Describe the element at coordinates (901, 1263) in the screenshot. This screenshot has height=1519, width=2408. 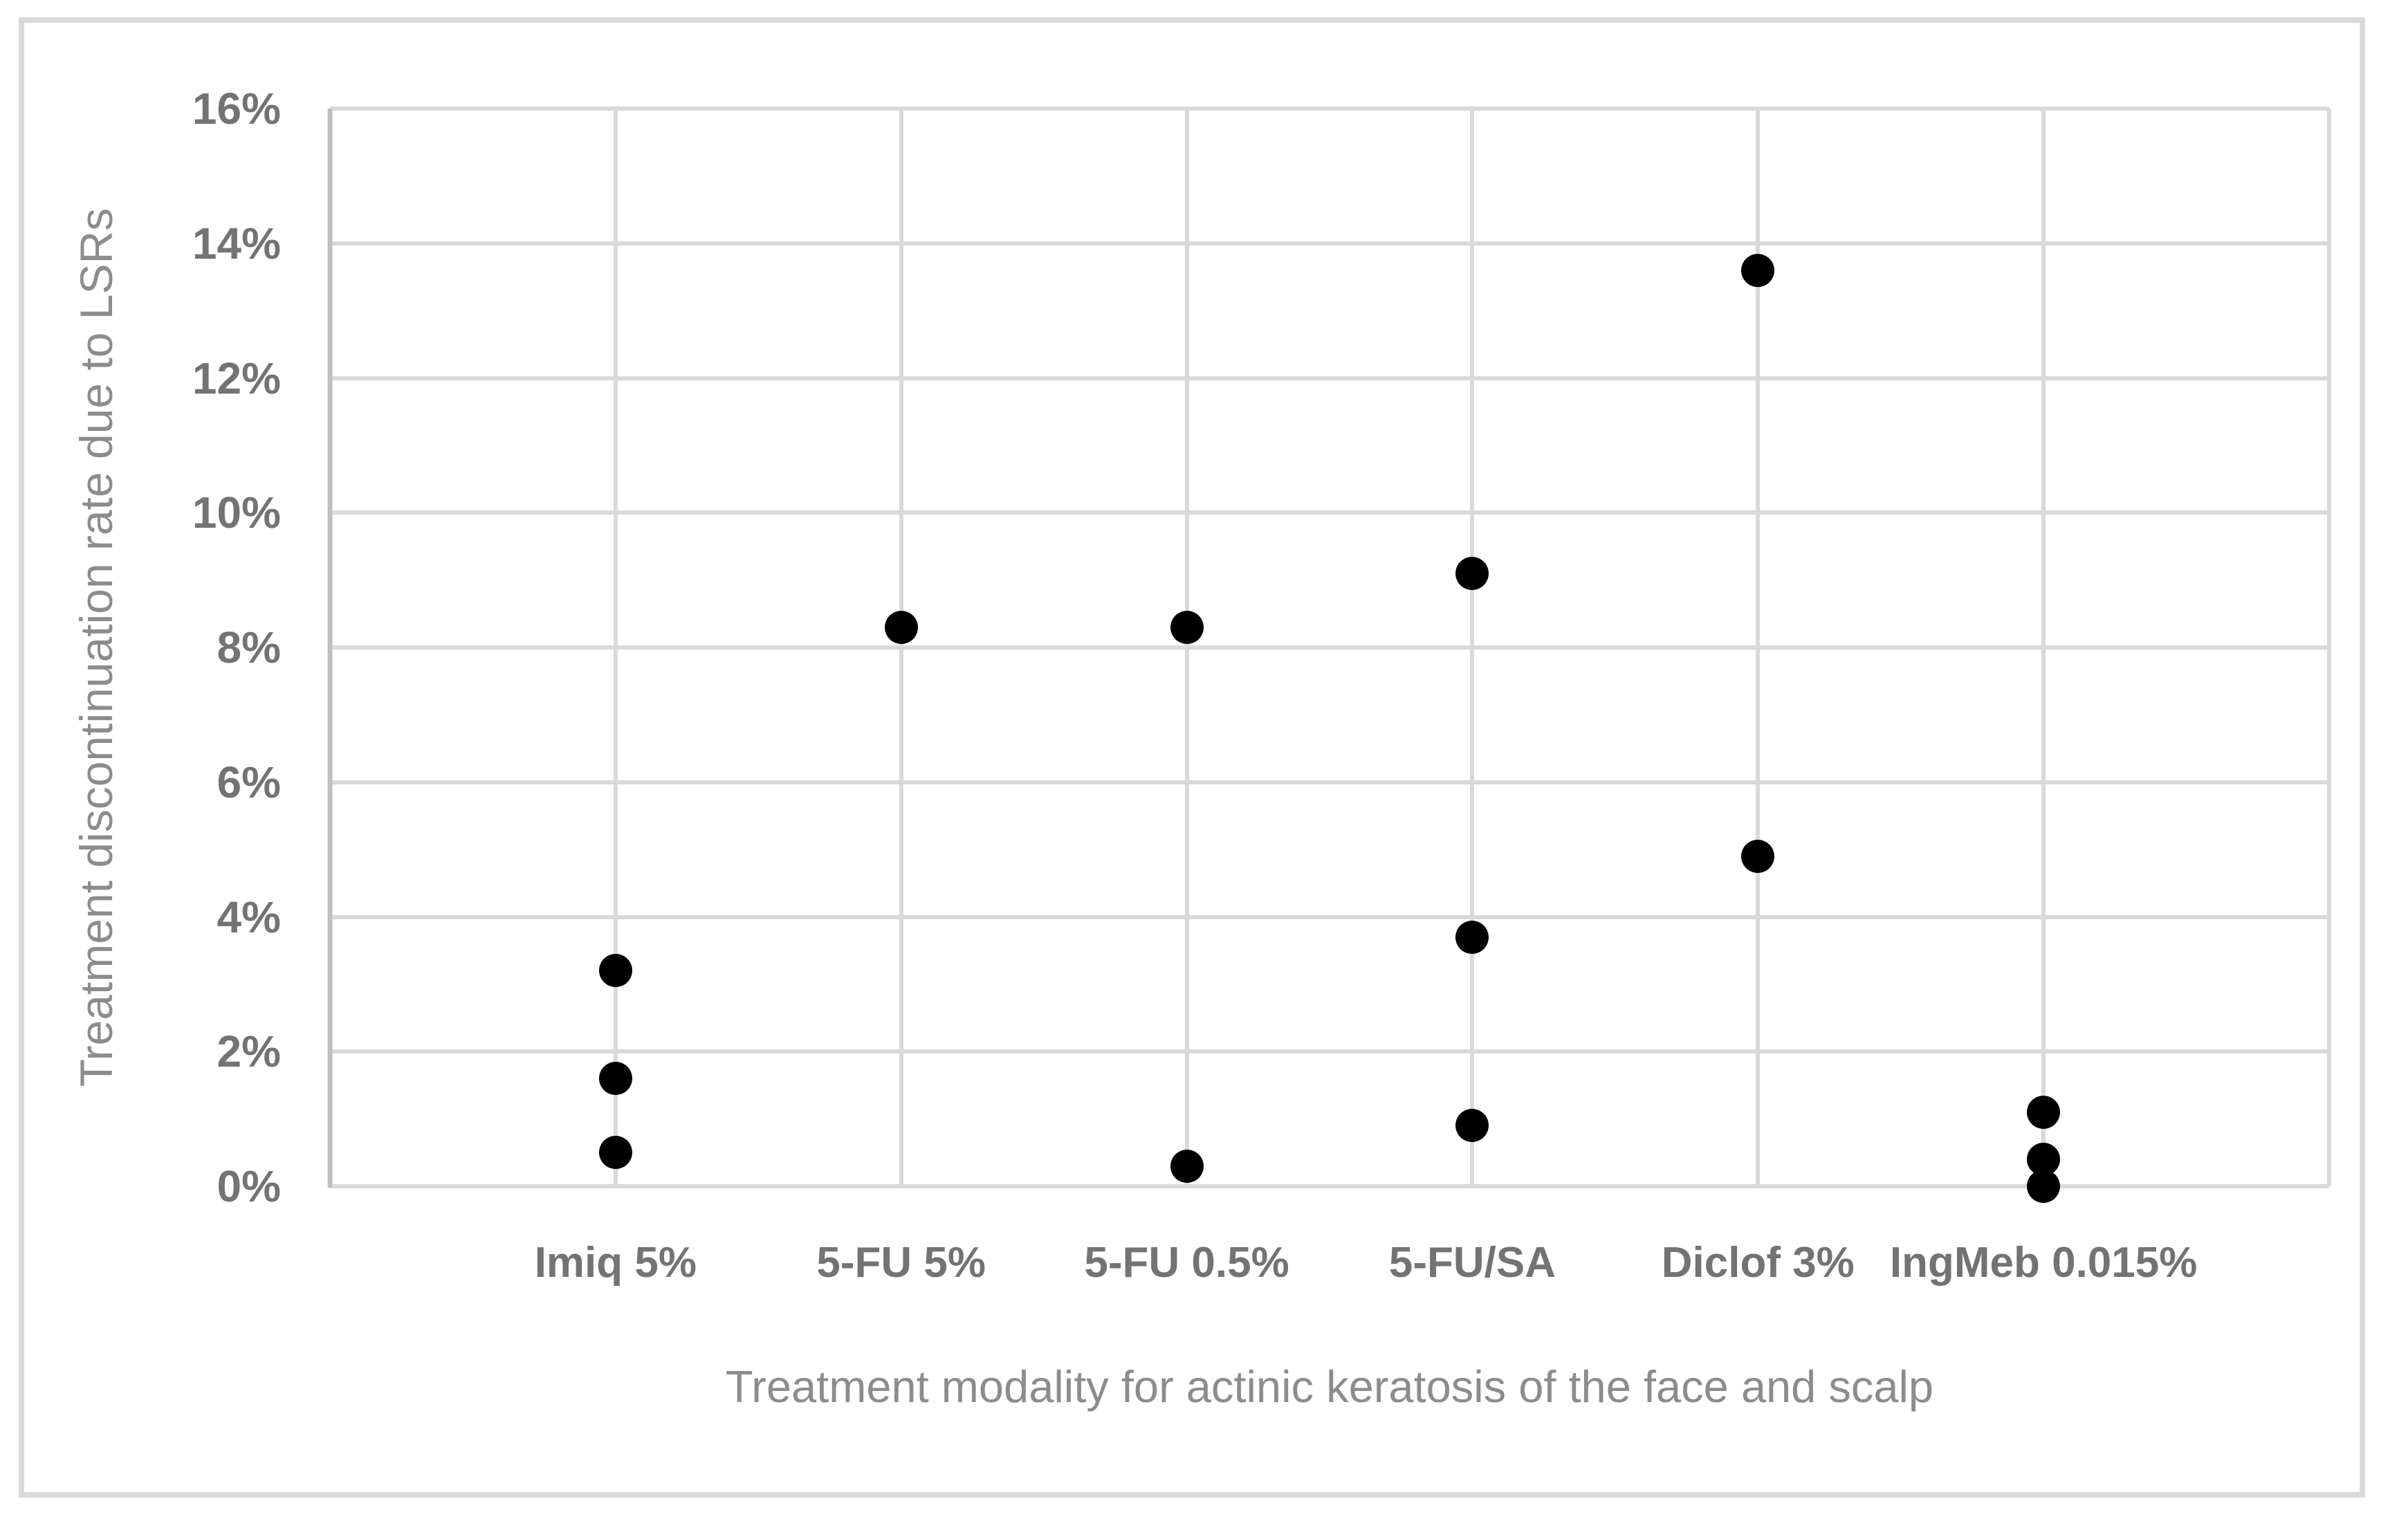
I see `x-category-label: 5-FU 5%` at that location.